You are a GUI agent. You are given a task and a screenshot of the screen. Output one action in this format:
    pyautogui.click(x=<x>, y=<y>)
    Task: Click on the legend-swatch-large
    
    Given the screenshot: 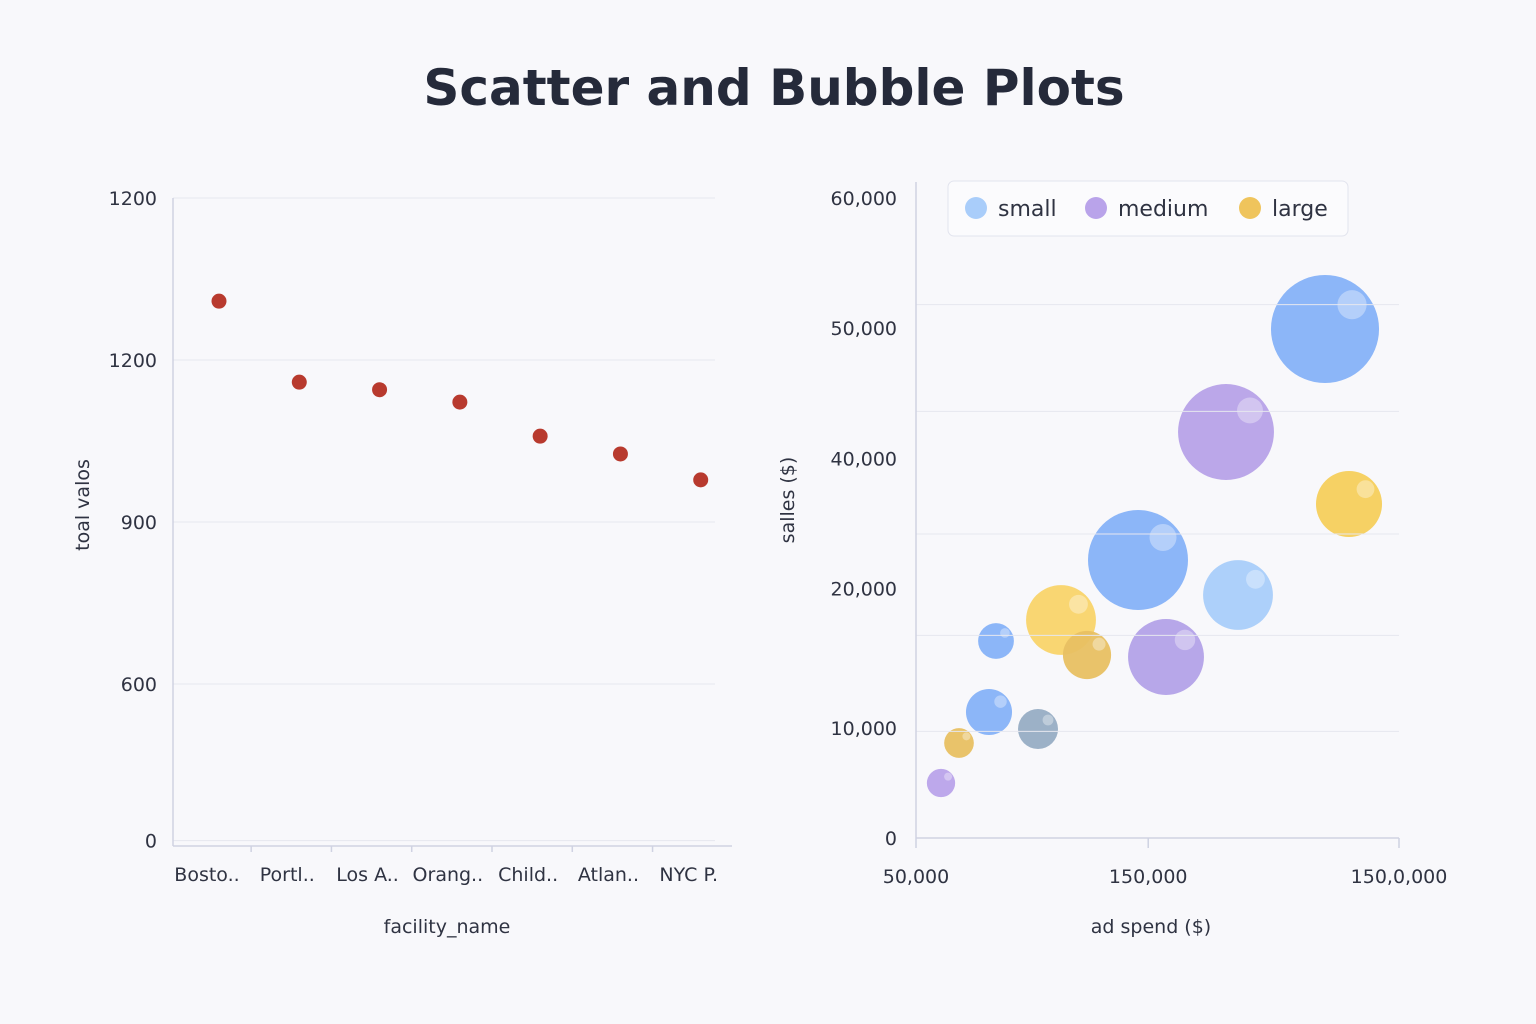 What is the action you would take?
    pyautogui.click(x=1250, y=208)
    